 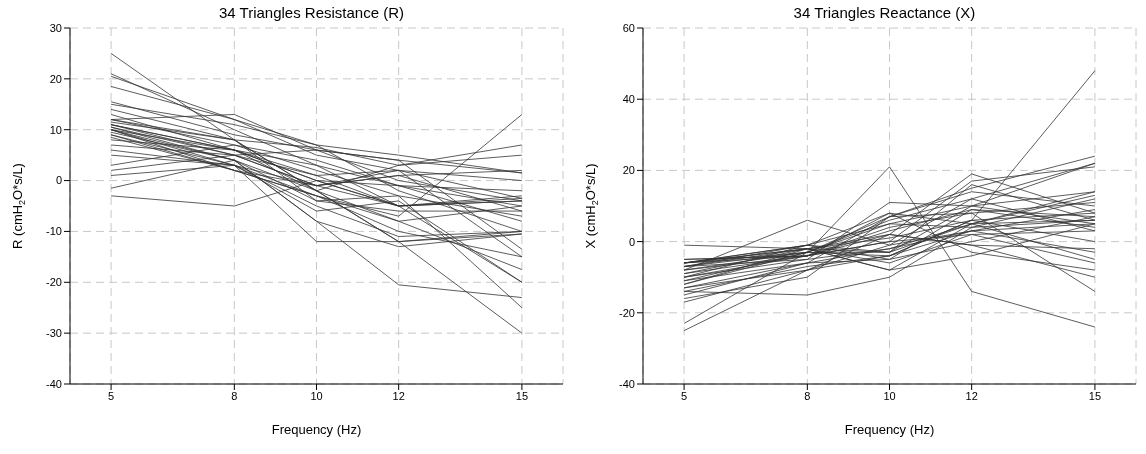 I want to click on y-tick-label: 30, so click(x=55, y=27).